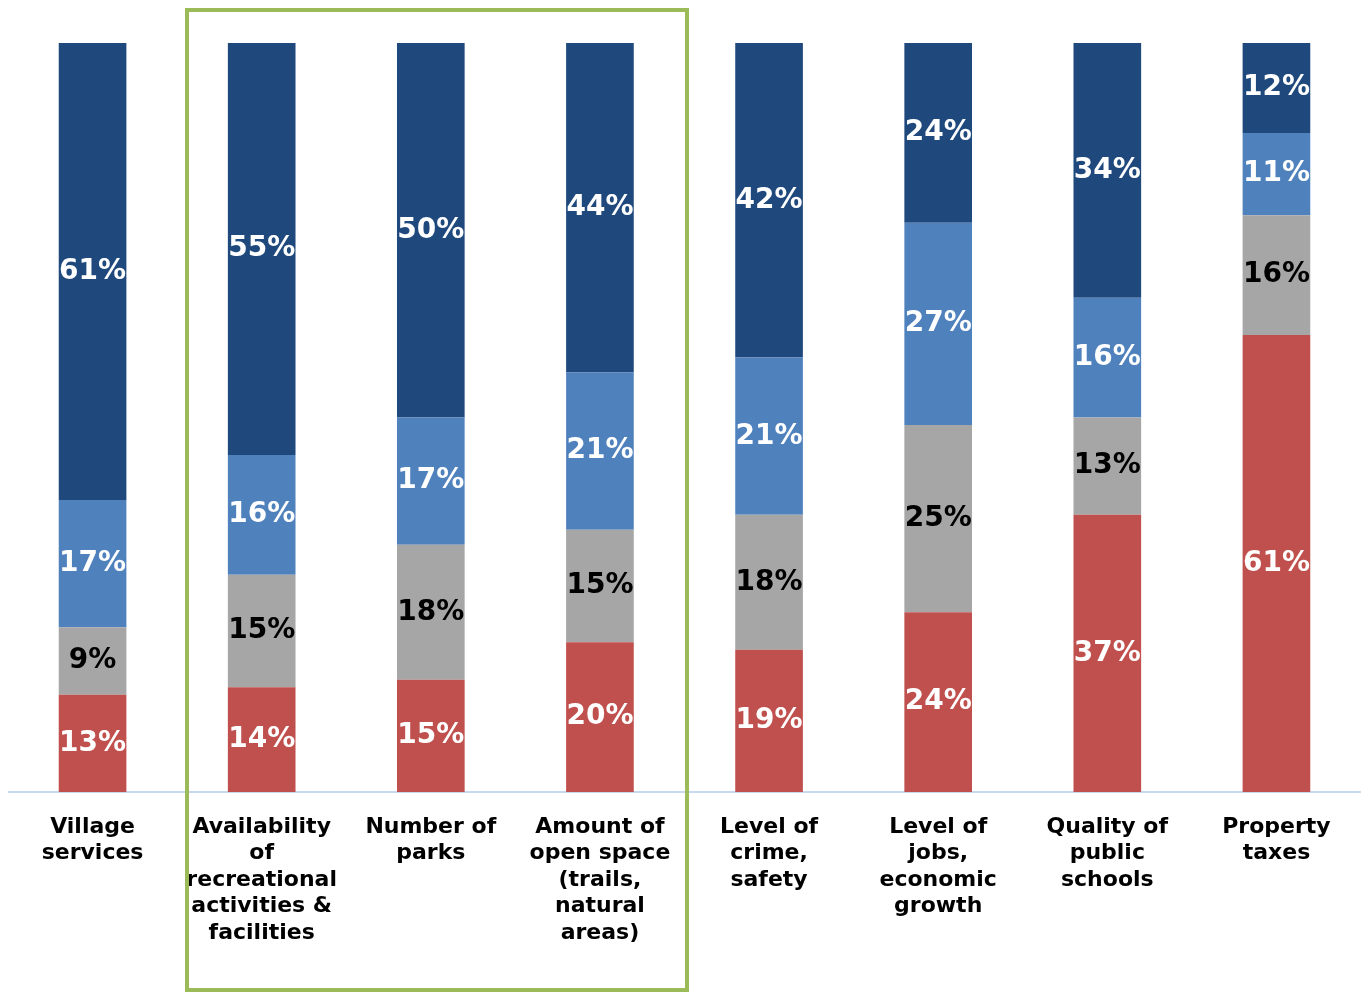  What do you see at coordinates (431, 838) in the screenshot?
I see `x-tick-label: Number of parks` at bounding box center [431, 838].